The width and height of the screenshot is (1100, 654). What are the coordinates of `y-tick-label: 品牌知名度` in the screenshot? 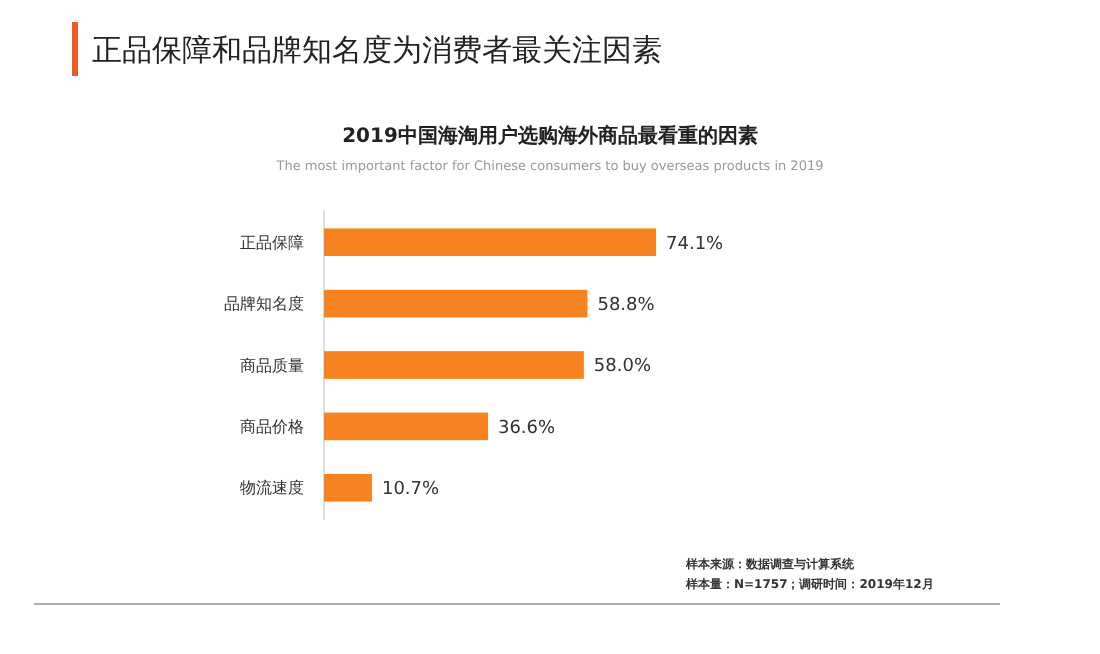 It's located at (264, 304).